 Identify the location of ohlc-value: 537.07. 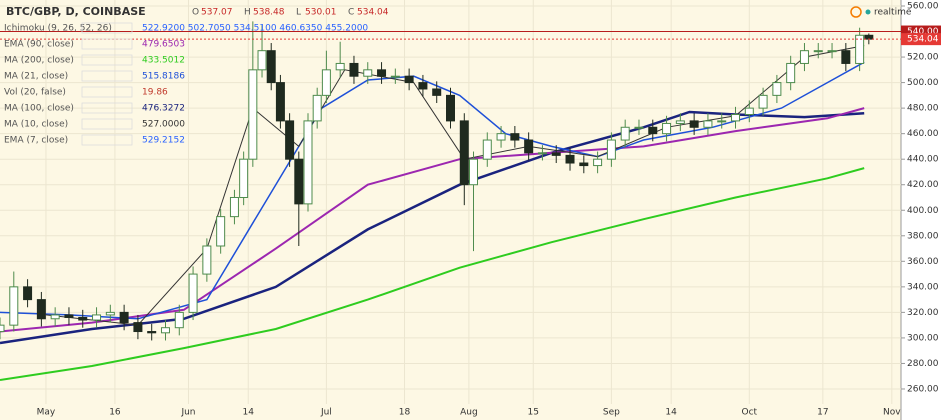
(217, 13).